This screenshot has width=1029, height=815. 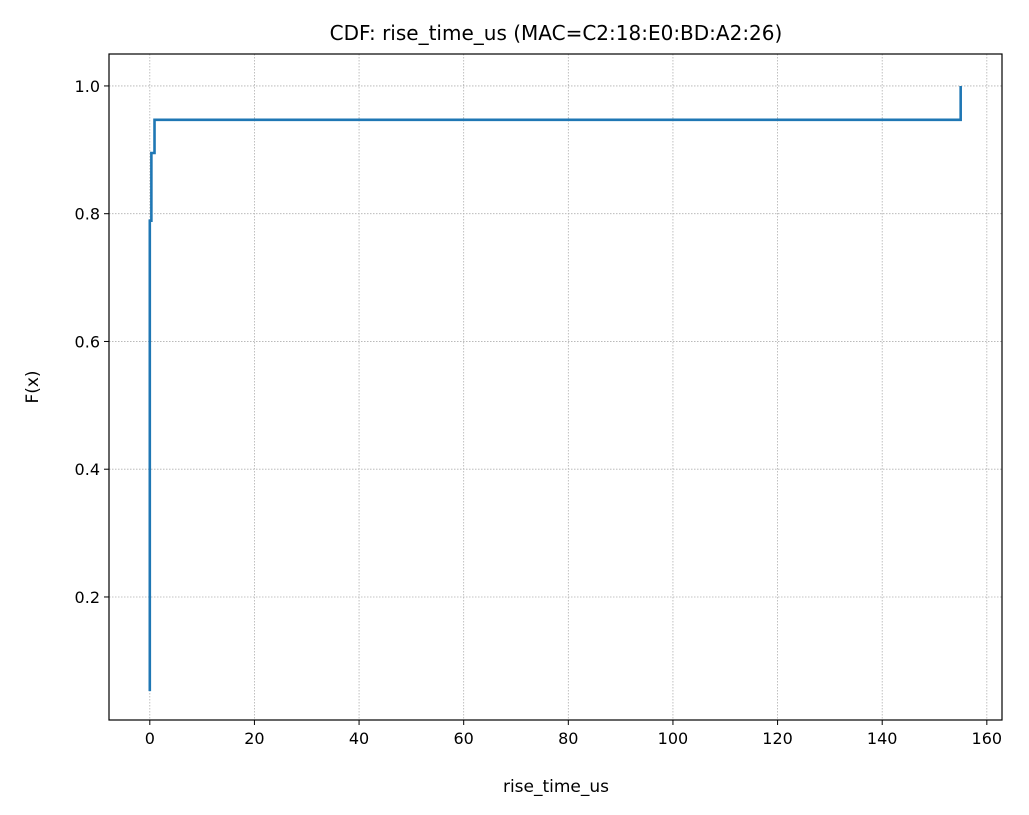 What do you see at coordinates (254, 738) in the screenshot?
I see `x-tick-label: 20` at bounding box center [254, 738].